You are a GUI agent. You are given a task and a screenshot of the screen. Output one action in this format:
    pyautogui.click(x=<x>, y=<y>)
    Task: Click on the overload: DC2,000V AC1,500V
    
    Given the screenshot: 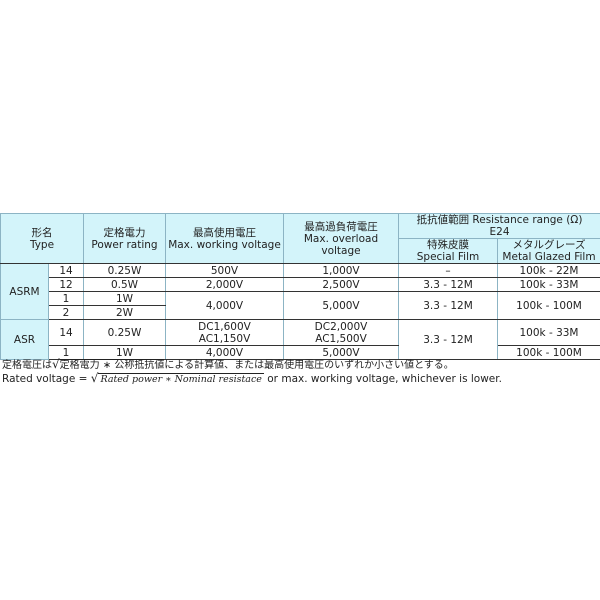 What is the action you would take?
    pyautogui.click(x=341, y=332)
    